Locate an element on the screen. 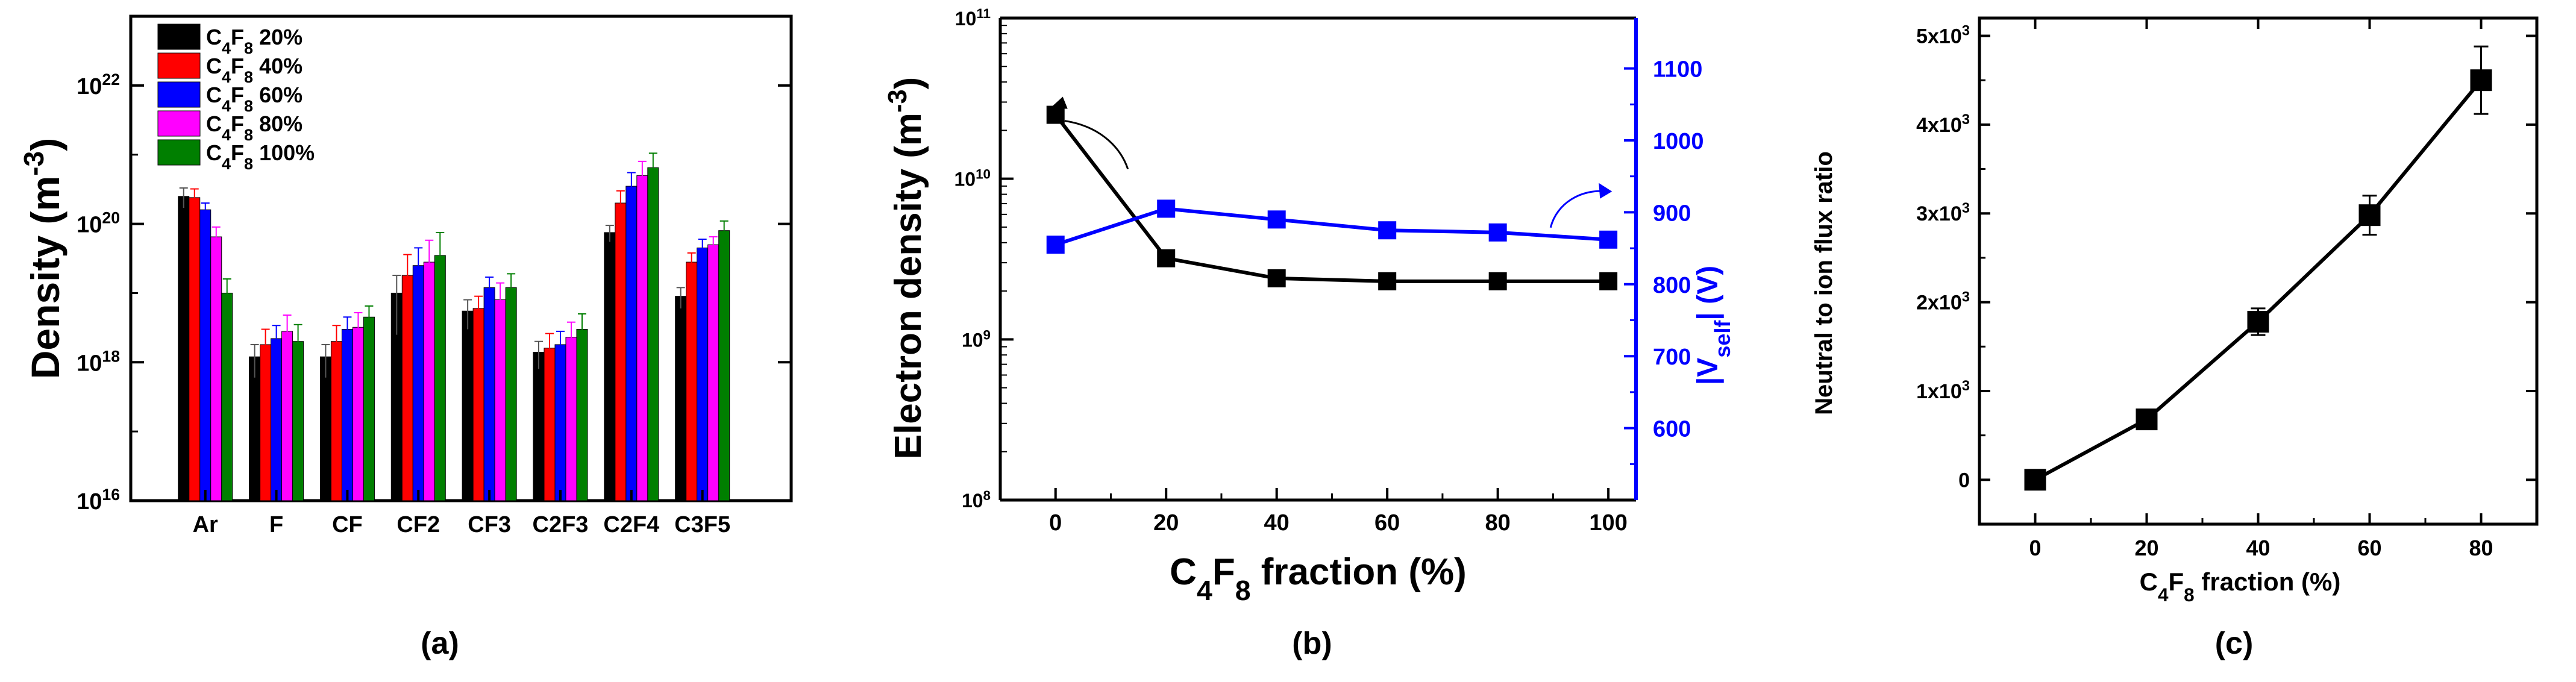  right-tick-label: 800 is located at coordinates (1672, 285).